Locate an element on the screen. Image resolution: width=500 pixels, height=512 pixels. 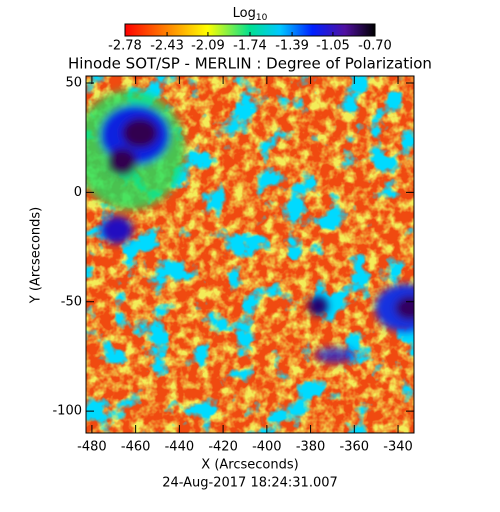
y-tick-label: 0 is located at coordinates (78, 192).